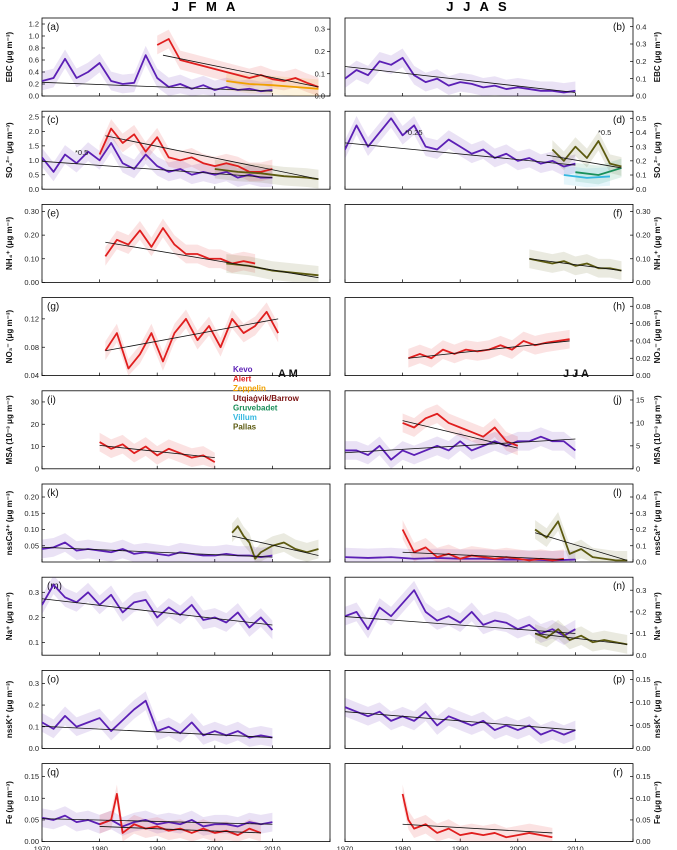 This screenshot has height=850, width=677. I want to click on panel-label: (f), so click(617, 213).